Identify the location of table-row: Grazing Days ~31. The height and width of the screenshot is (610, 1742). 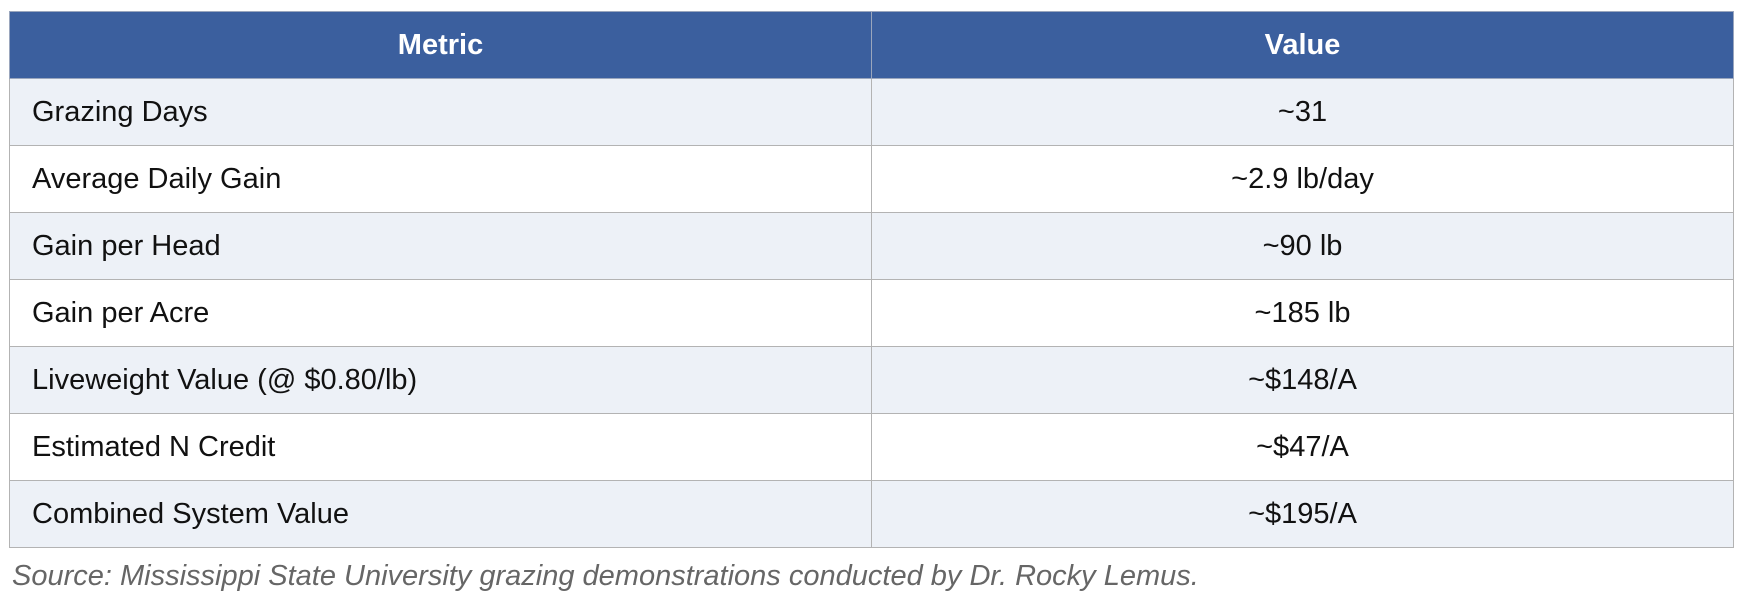
(871, 112).